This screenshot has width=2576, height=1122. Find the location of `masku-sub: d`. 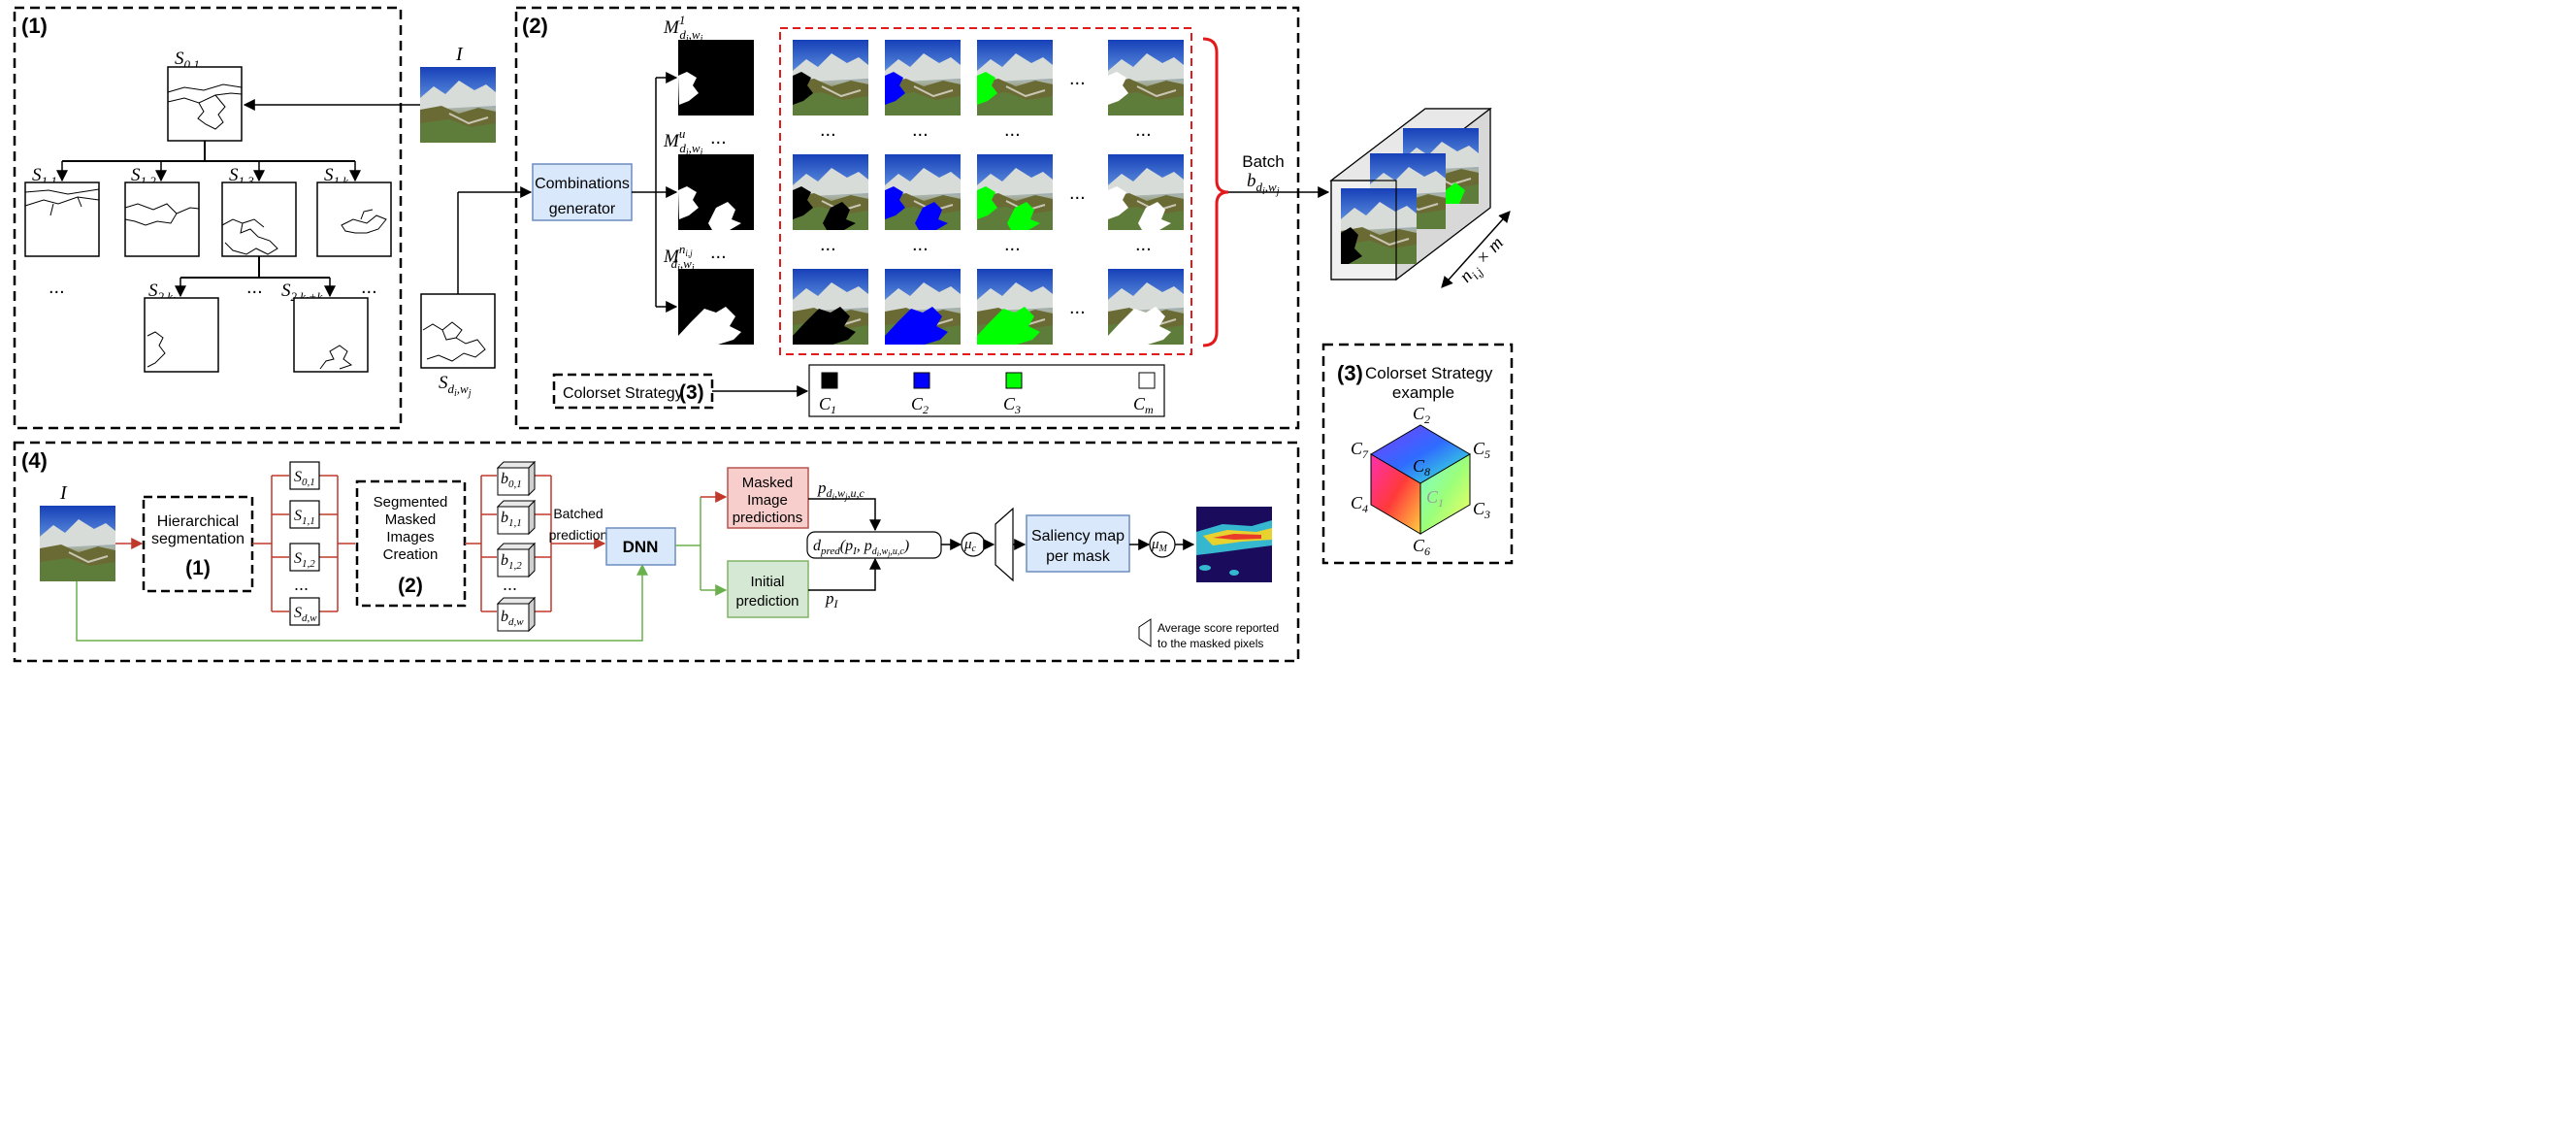

masku-sub: d is located at coordinates (682, 148).